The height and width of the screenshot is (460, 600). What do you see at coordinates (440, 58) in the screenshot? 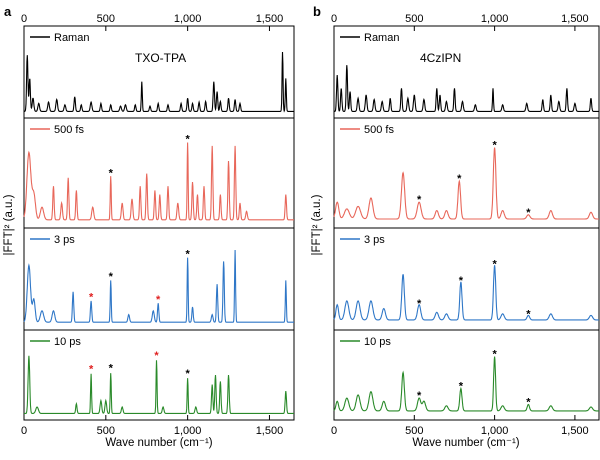
I see `panel-b-sample-label: 4CzIPN` at bounding box center [440, 58].